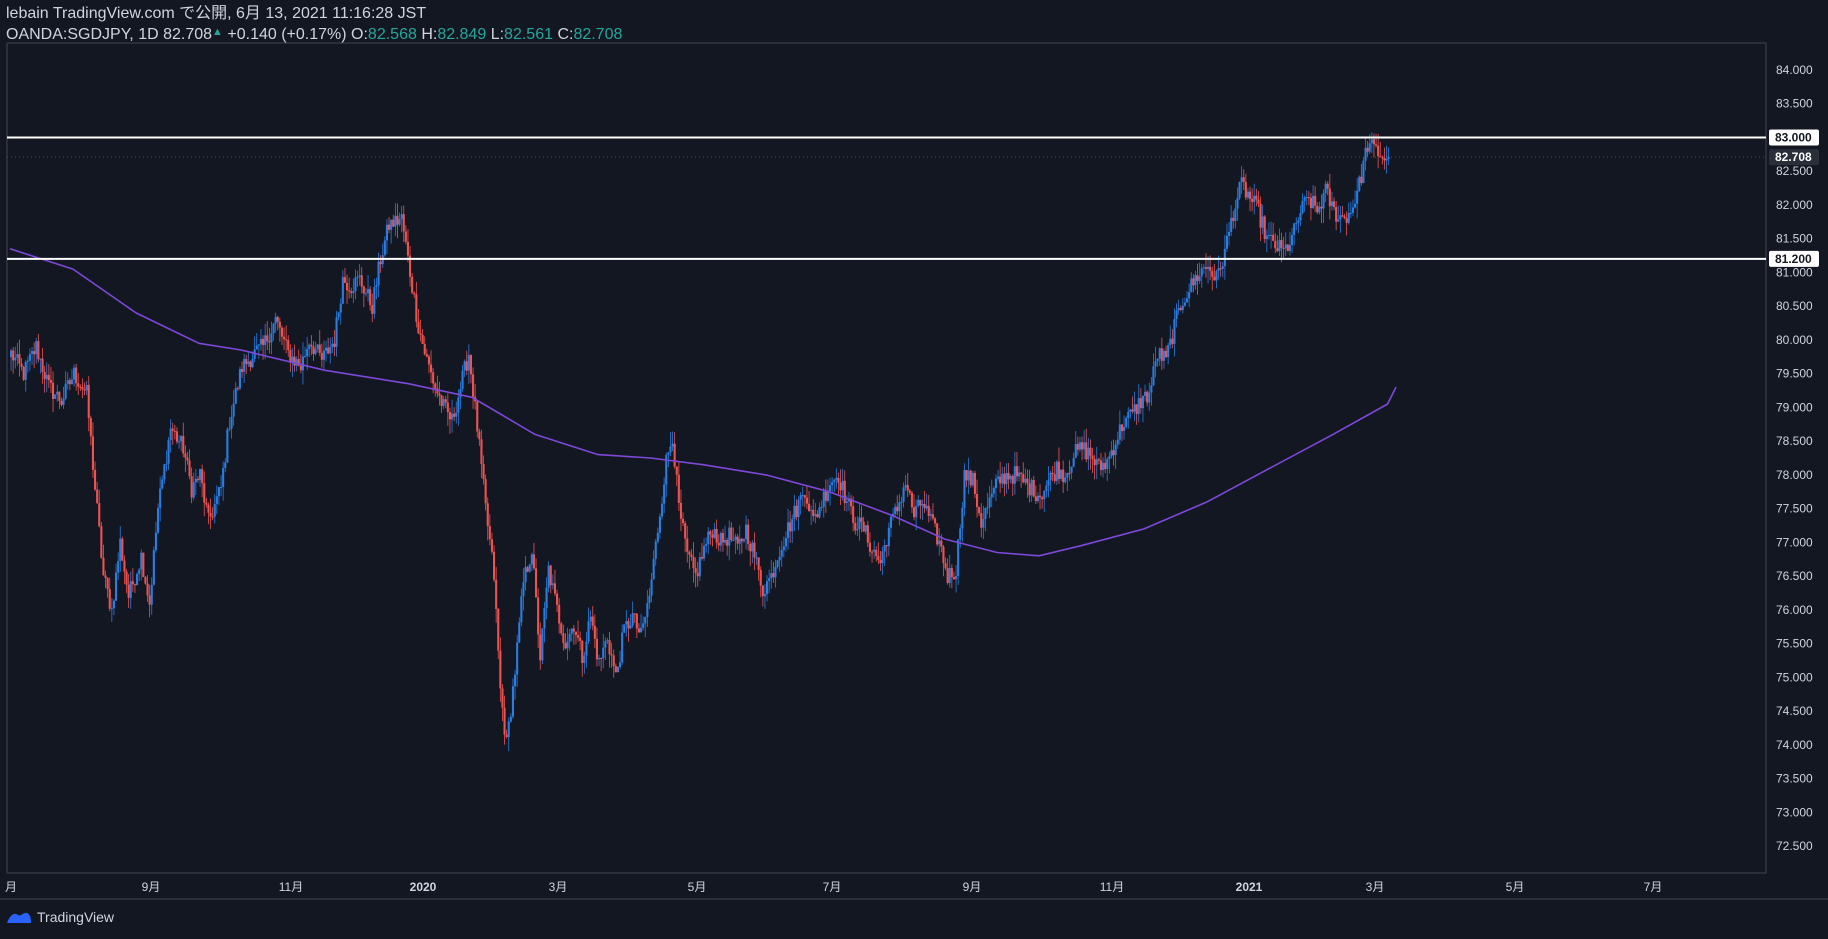  What do you see at coordinates (462, 34) in the screenshot?
I see `high-value: 82.849` at bounding box center [462, 34].